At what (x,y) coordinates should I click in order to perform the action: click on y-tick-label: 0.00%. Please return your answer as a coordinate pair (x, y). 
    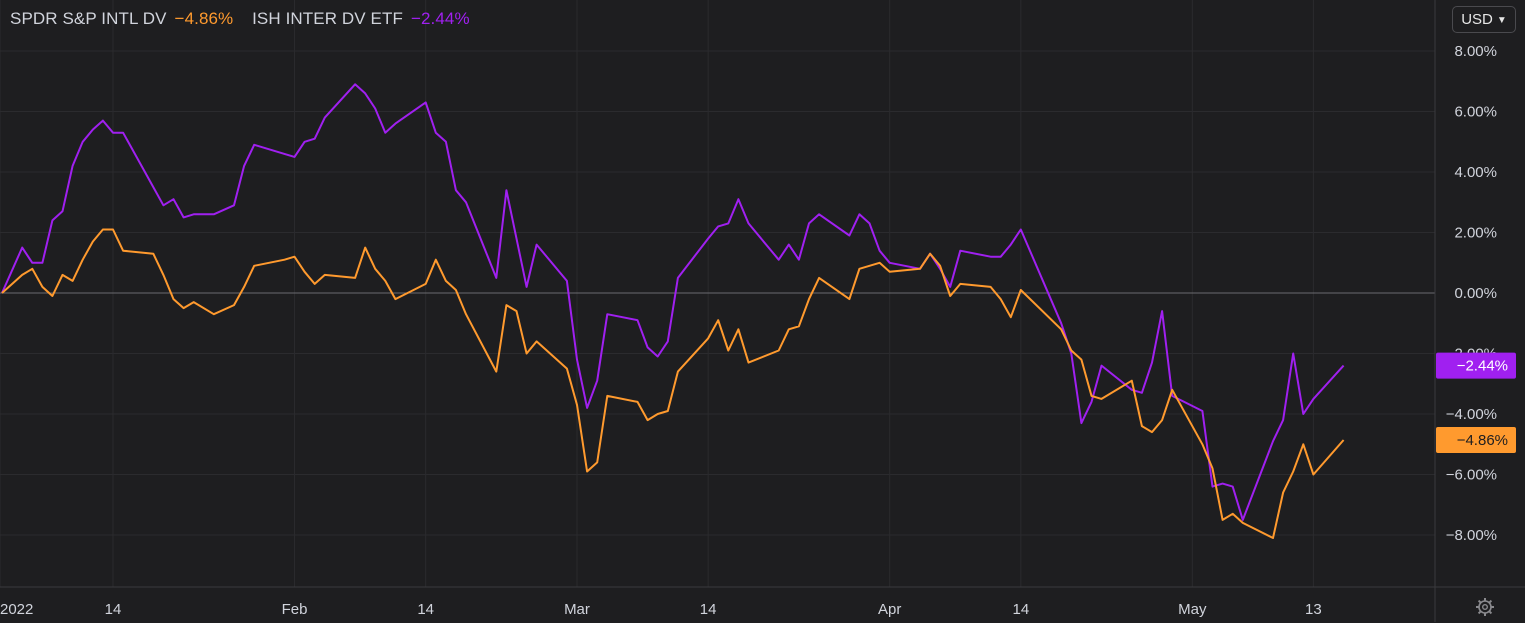
    Looking at the image, I should click on (1475, 293).